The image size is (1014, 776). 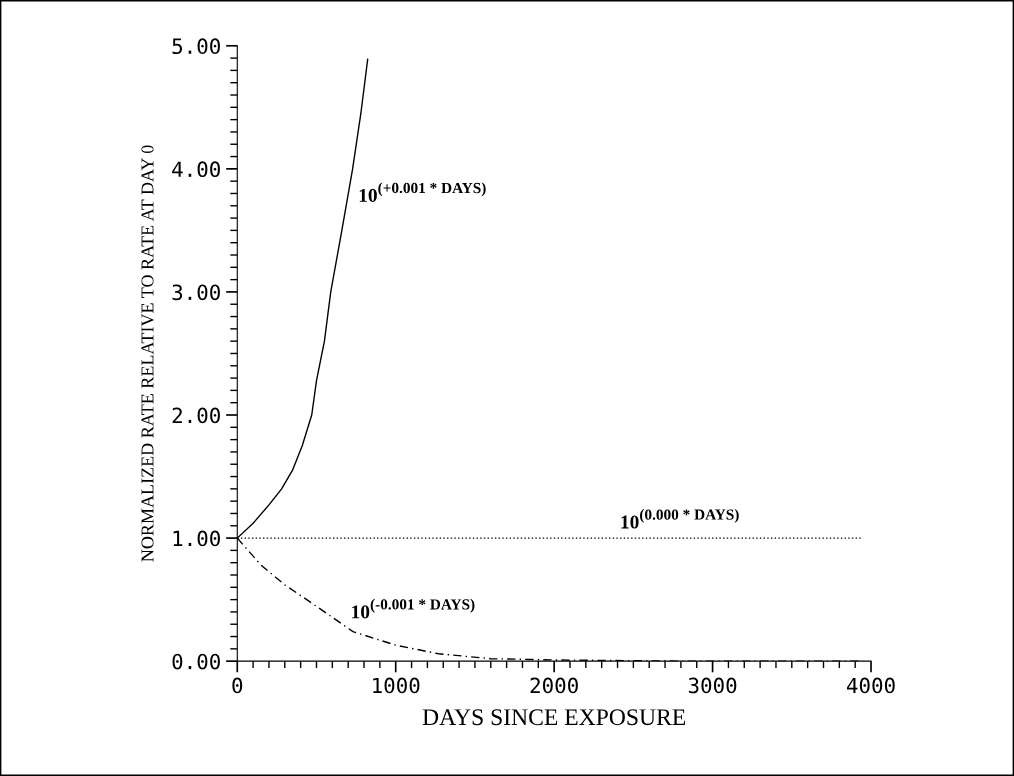 I want to click on y-tick-label: 2.00, so click(x=196, y=415).